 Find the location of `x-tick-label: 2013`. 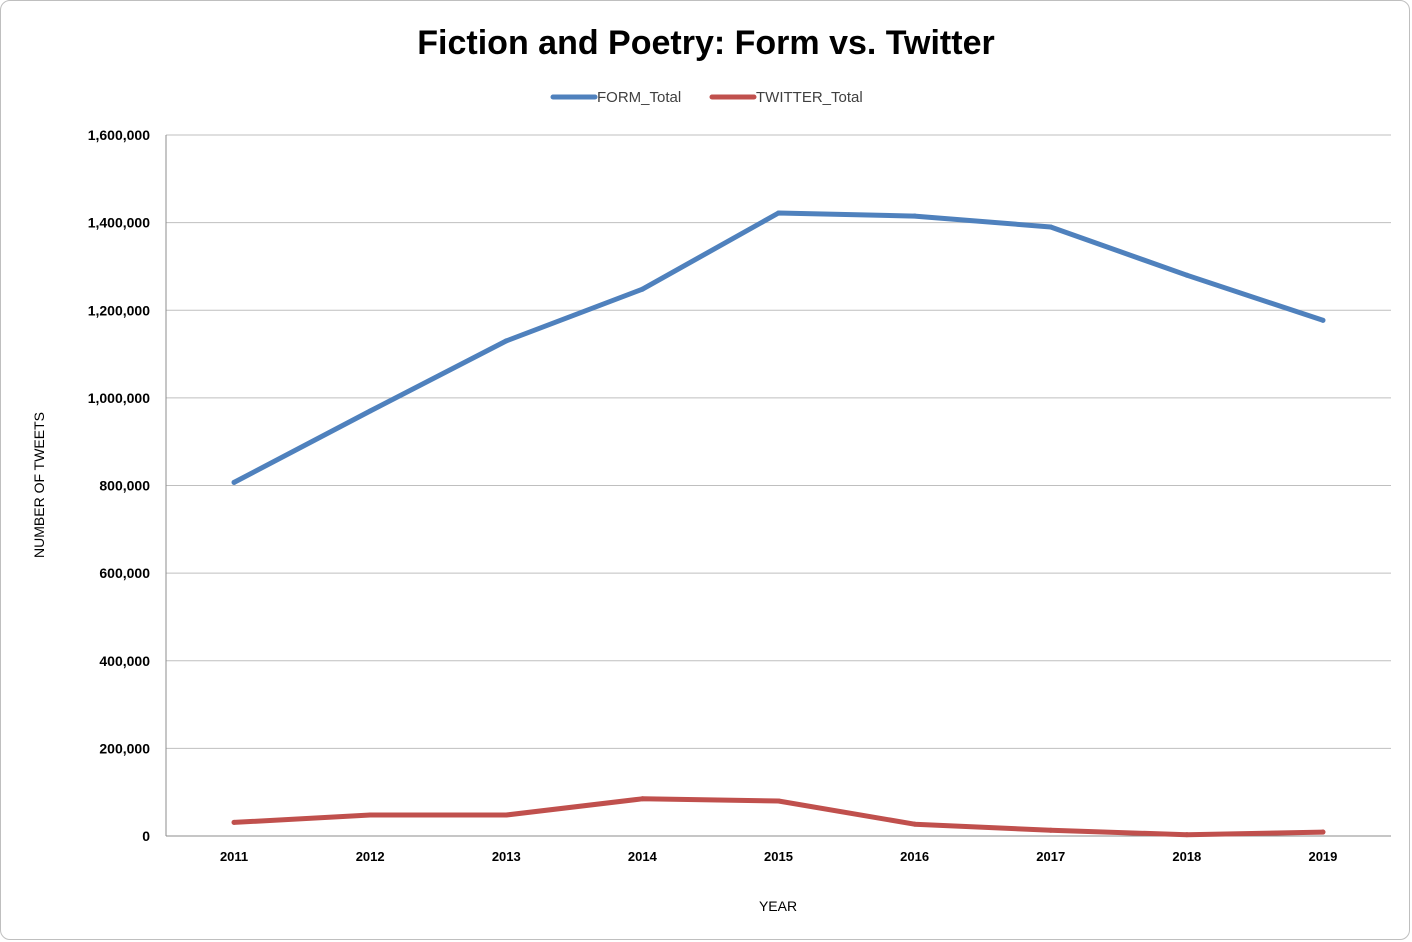

x-tick-label: 2013 is located at coordinates (506, 856).